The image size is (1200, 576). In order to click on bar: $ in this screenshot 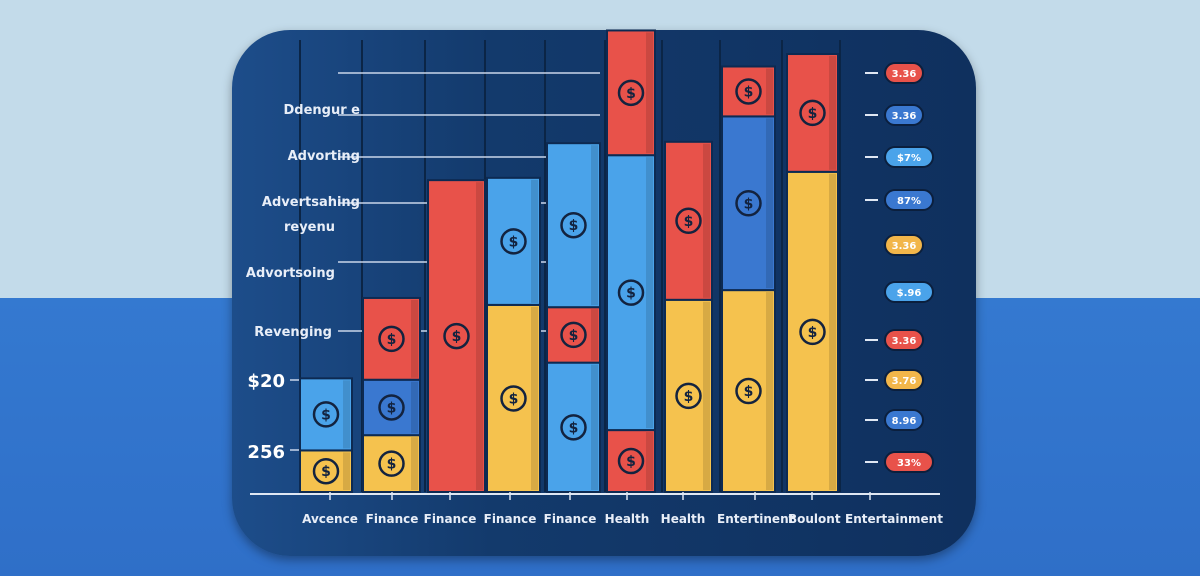, I will do `click(456, 336)`.